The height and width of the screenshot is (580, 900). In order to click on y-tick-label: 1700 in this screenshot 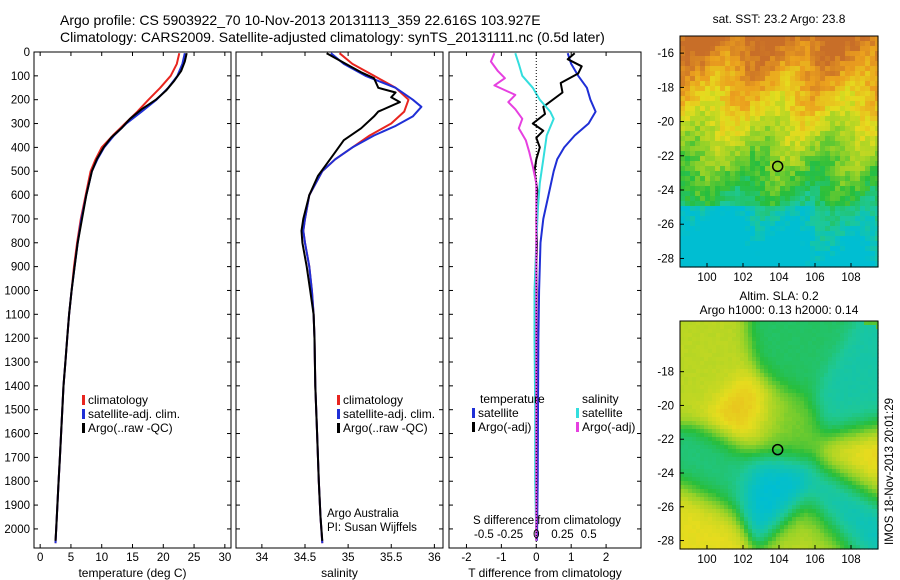, I will do `click(17, 458)`.